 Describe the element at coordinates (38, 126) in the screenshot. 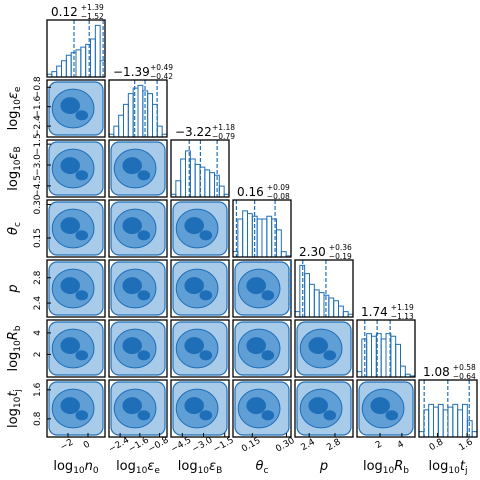

I see `y-tick-label: −2.4` at that location.